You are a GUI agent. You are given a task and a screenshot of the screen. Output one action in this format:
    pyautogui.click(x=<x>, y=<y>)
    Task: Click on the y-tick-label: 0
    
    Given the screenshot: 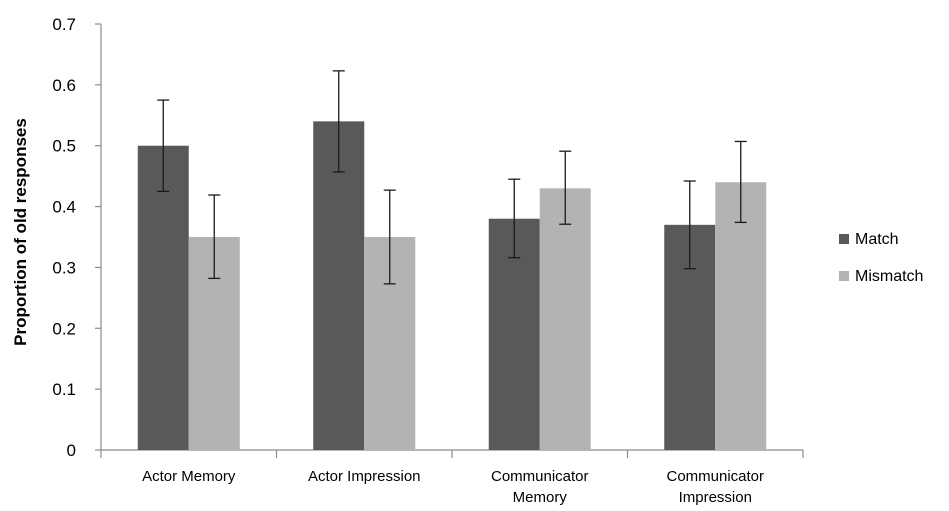 What is the action you would take?
    pyautogui.click(x=71, y=450)
    